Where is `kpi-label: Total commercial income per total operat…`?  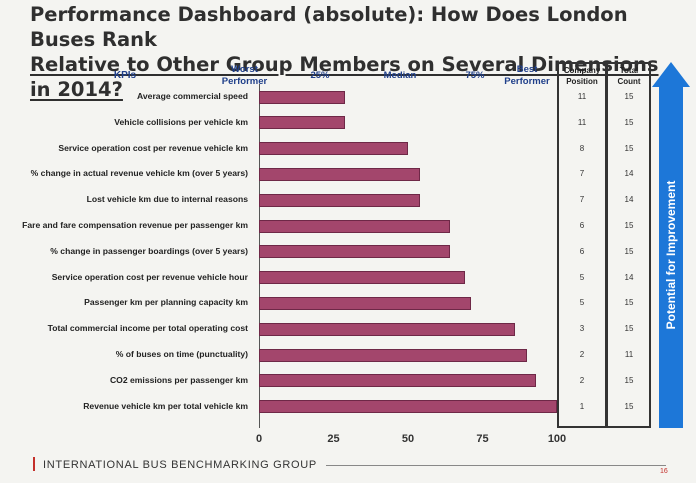
kpi-label: Total commercial income per total operat… is located at coordinates (147, 328).